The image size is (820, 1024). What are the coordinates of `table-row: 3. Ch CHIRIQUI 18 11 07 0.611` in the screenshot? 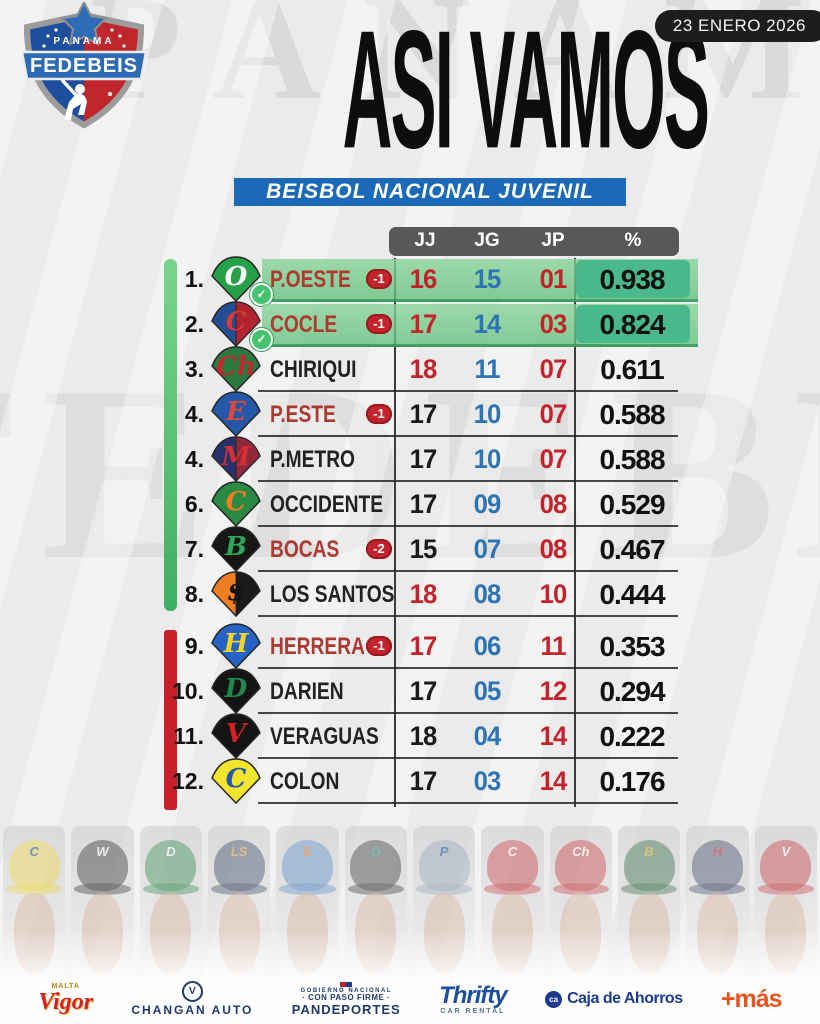 It's located at (435, 369).